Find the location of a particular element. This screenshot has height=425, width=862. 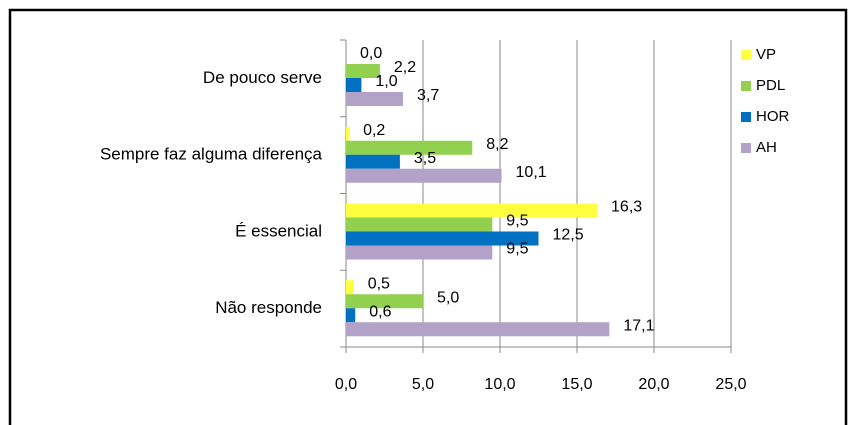

y-tick-label: Sempre faz alguma diferença is located at coordinates (211, 154).